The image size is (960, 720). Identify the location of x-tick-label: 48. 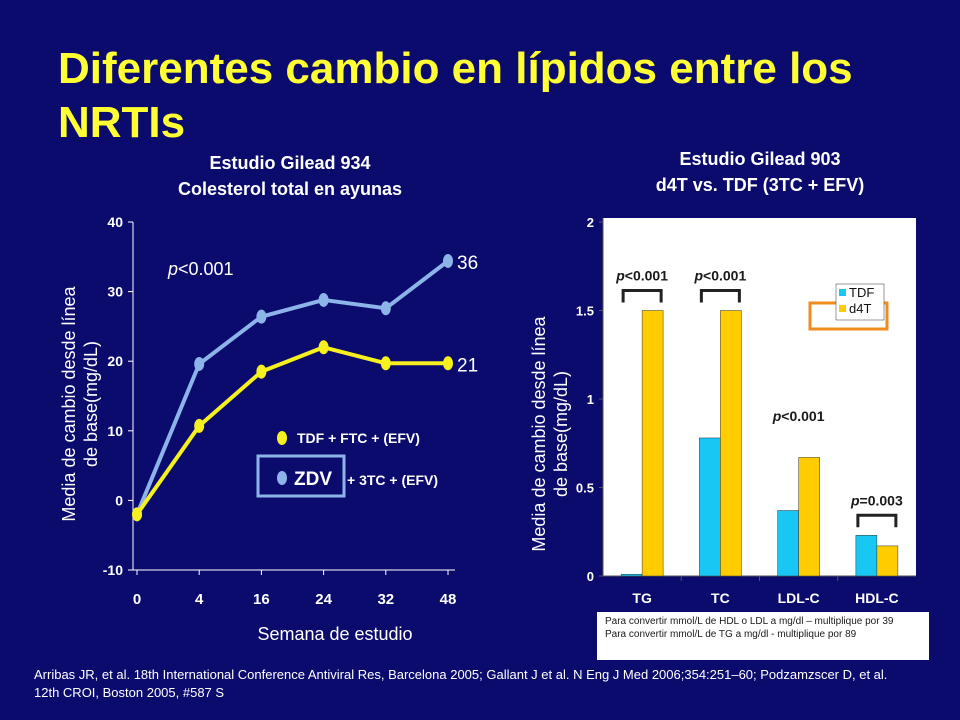
(448, 599).